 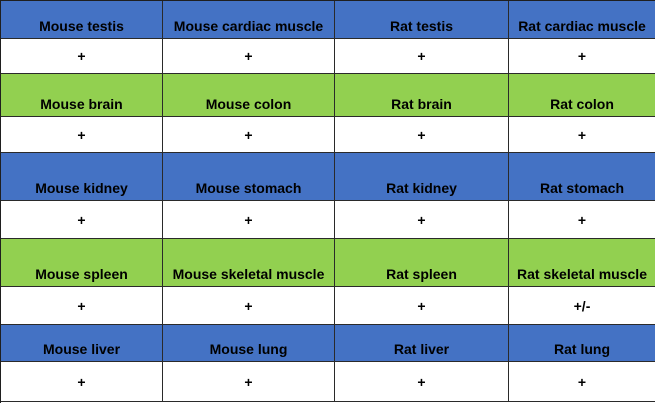 What do you see at coordinates (249, 20) in the screenshot?
I see `tissue-header-cell: Mouse cardiac muscle` at bounding box center [249, 20].